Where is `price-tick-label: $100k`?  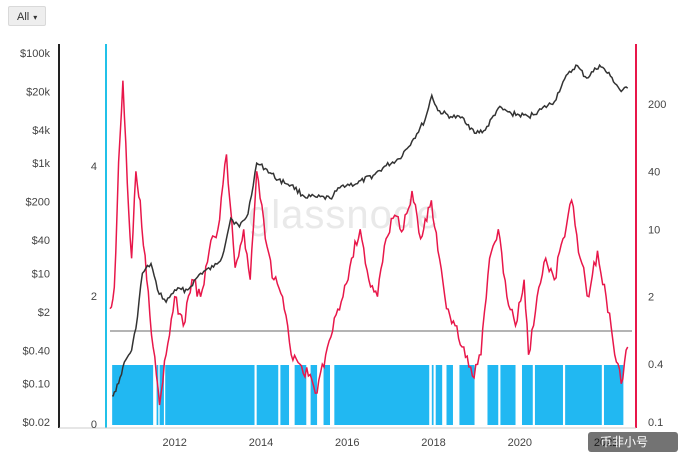 price-tick-label: $100k is located at coordinates (35, 54).